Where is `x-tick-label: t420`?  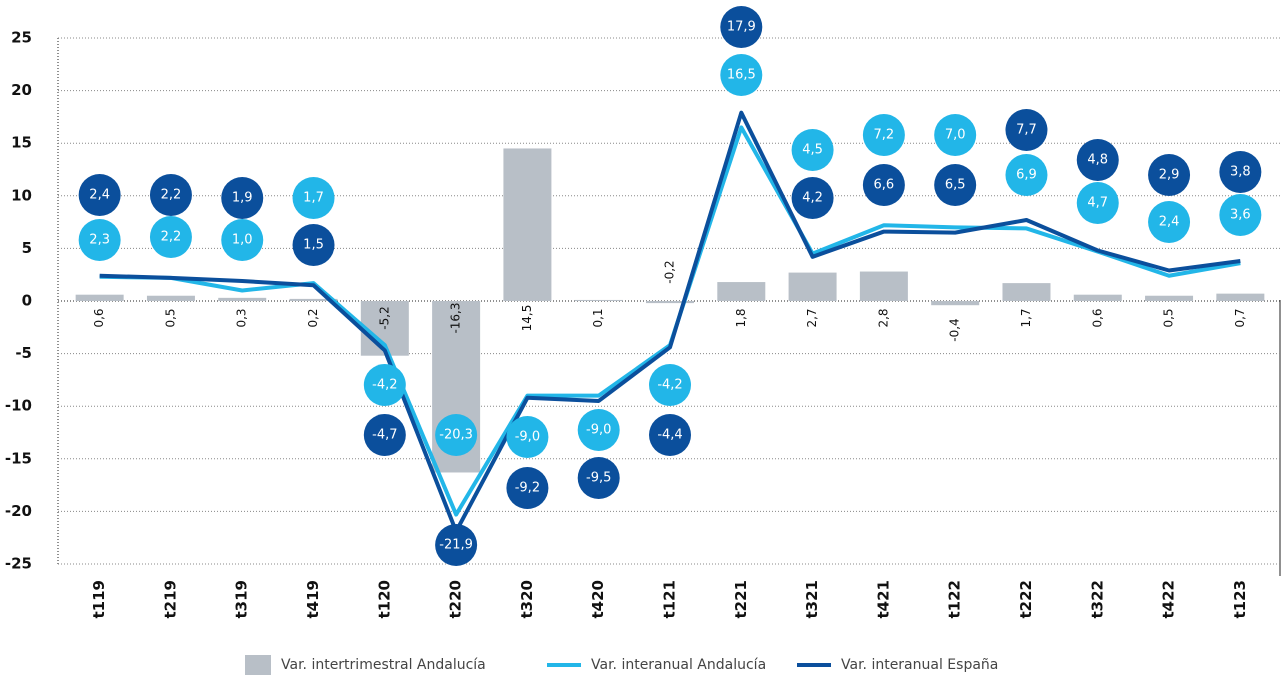
x-tick-label: t420 is located at coordinates (598, 599).